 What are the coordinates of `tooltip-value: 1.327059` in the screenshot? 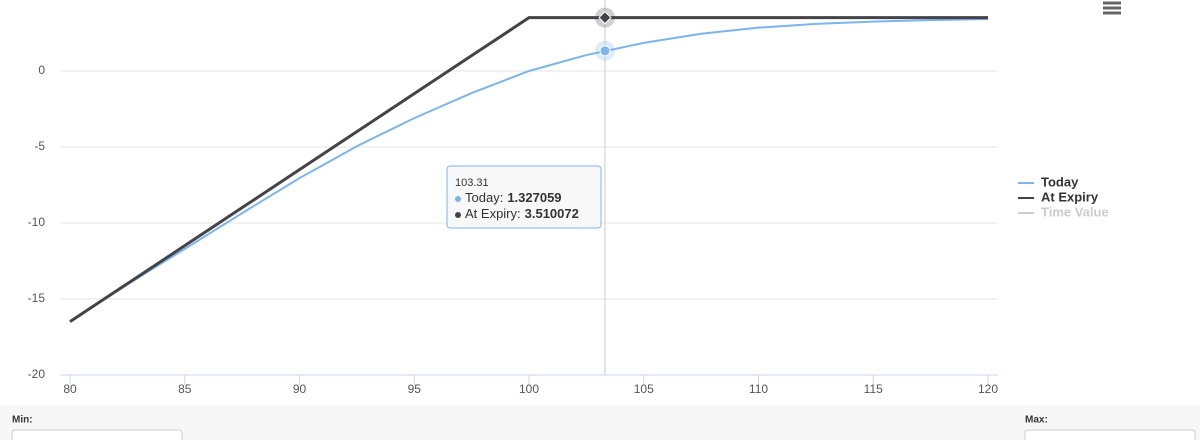 It's located at (534, 197).